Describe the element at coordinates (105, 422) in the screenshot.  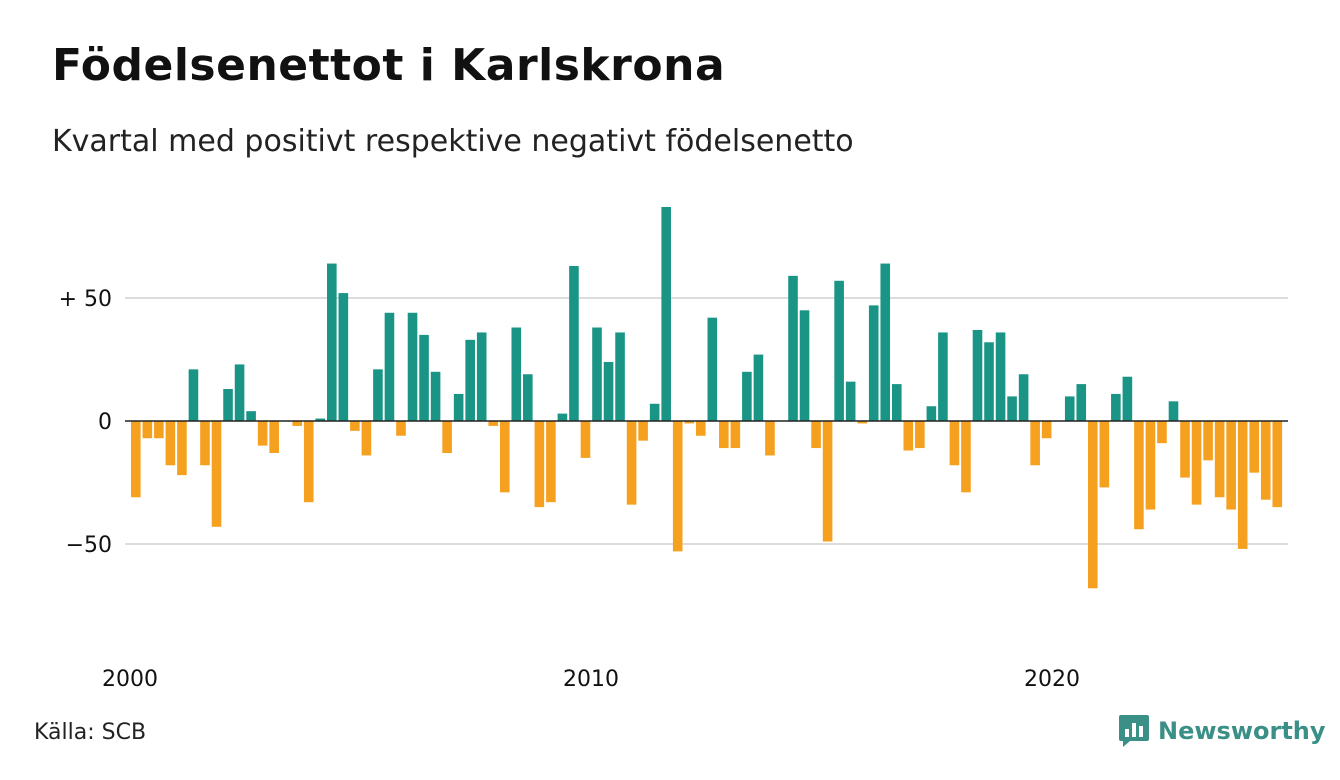
I see `y-tick-label: 0` at that location.